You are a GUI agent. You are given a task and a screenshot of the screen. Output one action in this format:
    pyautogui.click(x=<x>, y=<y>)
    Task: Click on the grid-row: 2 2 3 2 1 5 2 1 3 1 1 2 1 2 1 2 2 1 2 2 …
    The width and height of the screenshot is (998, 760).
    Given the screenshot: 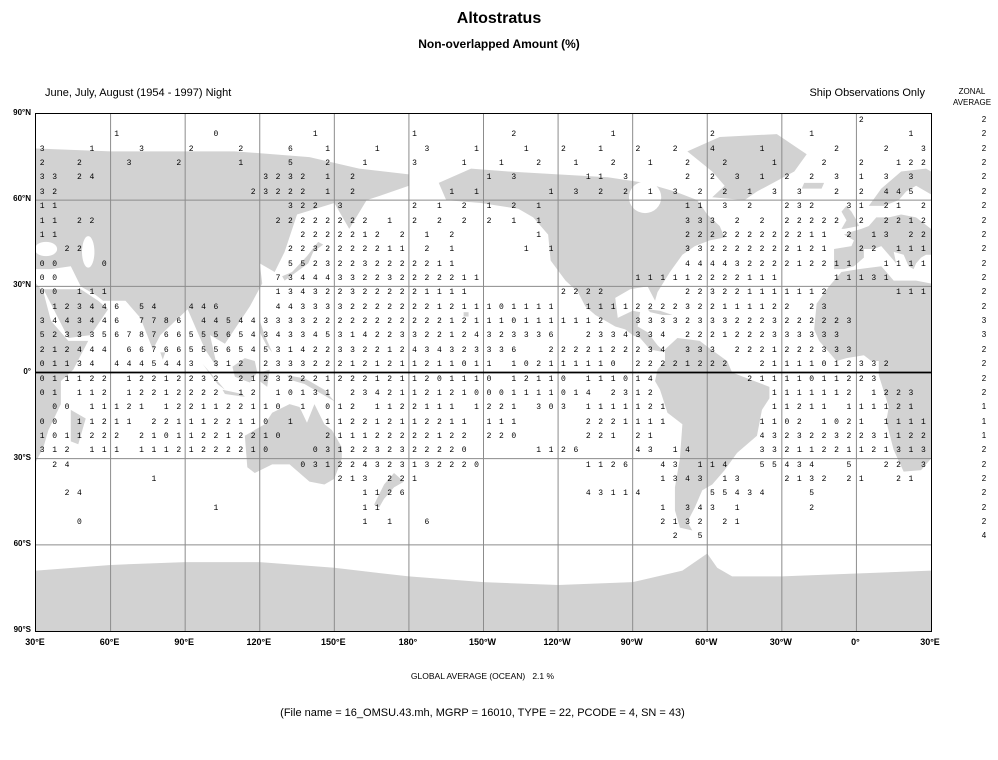 What is the action you would take?
    pyautogui.click(x=485, y=164)
    